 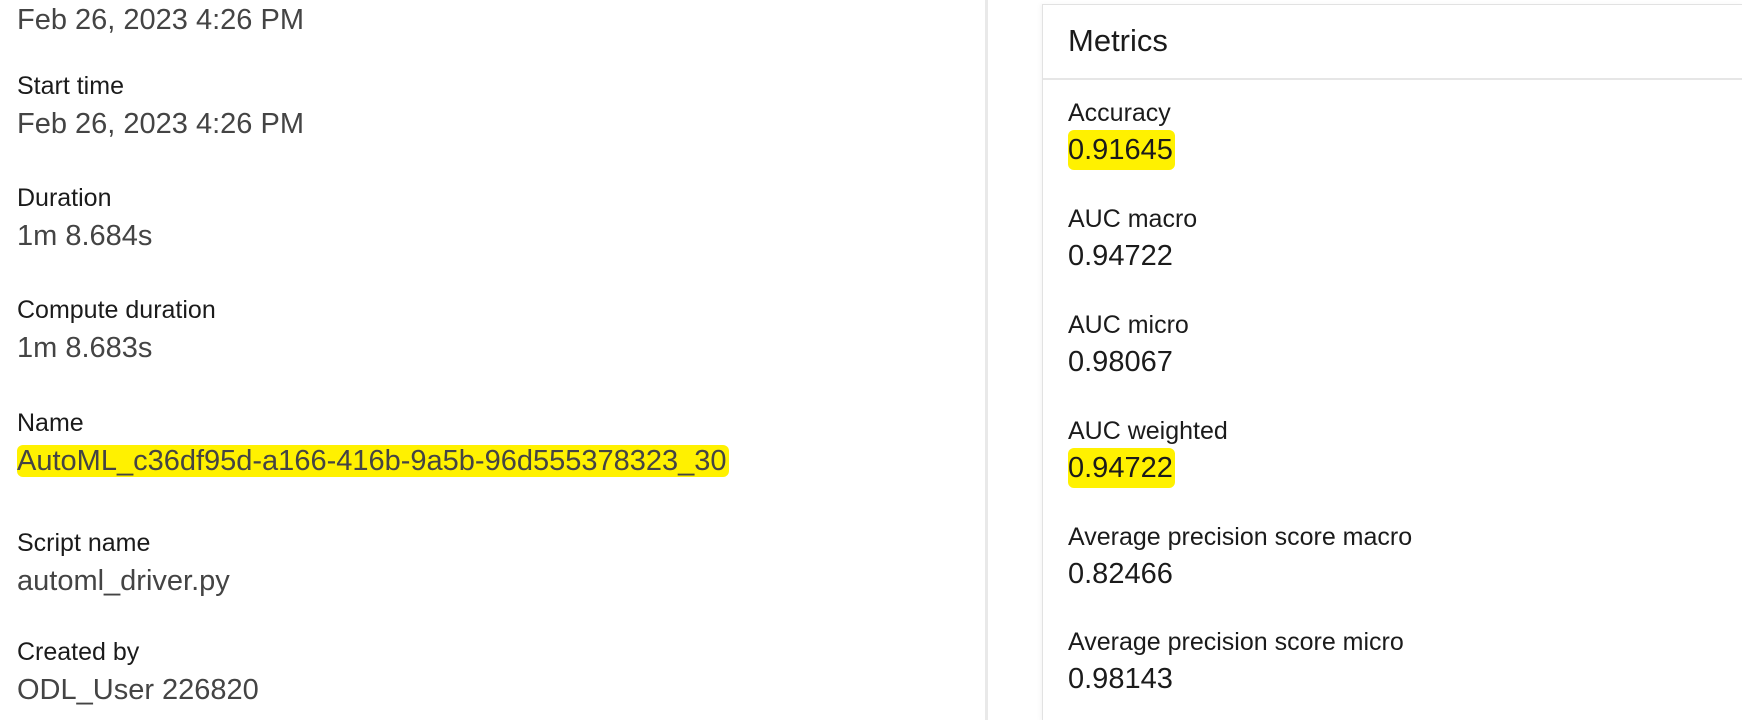 I want to click on script-name-value: automl_driver.py, so click(x=123, y=581).